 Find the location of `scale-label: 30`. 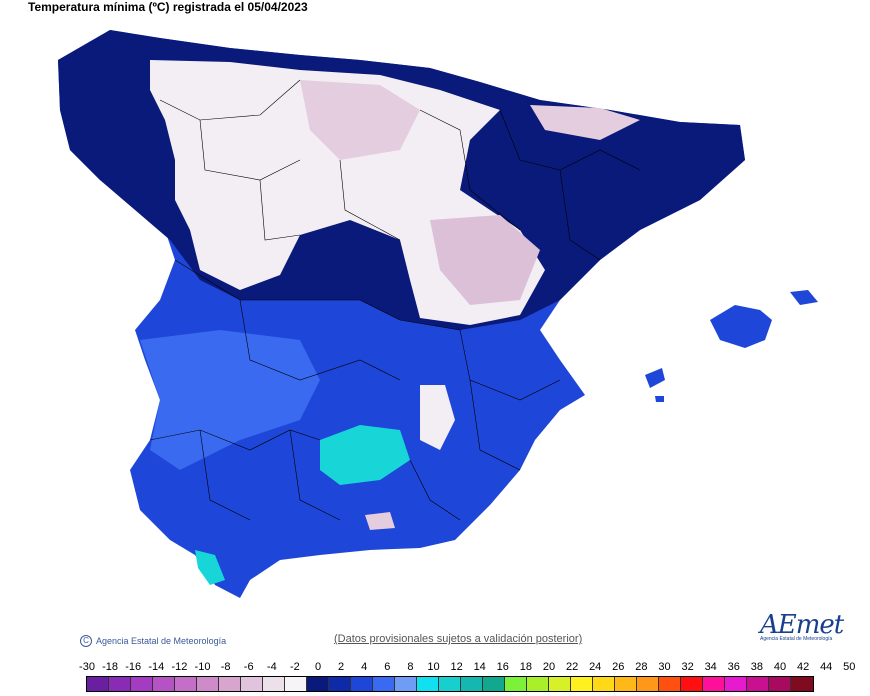

scale-label: 30 is located at coordinates (664, 667).